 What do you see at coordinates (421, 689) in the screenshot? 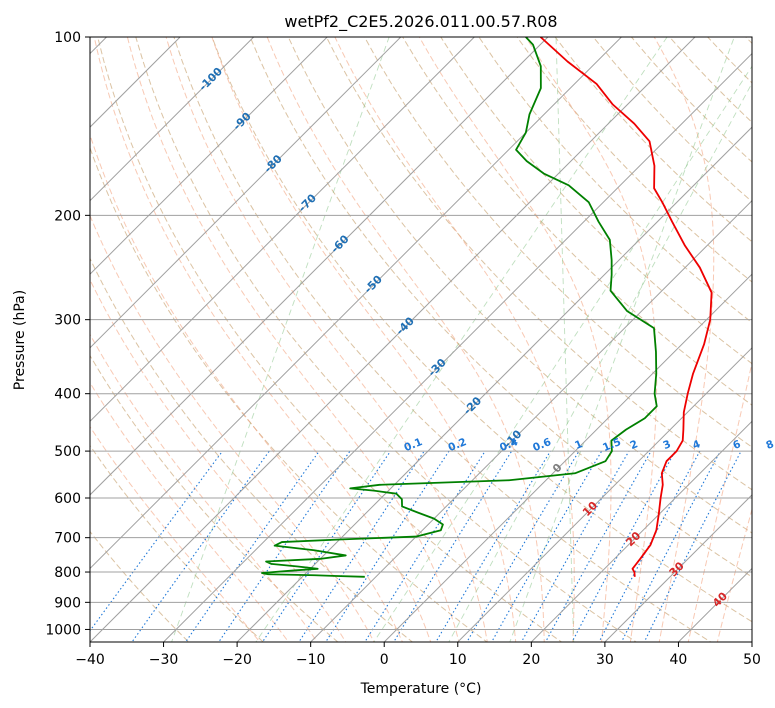
I see `x-axis-label: Temperature (°C)` at bounding box center [421, 689].